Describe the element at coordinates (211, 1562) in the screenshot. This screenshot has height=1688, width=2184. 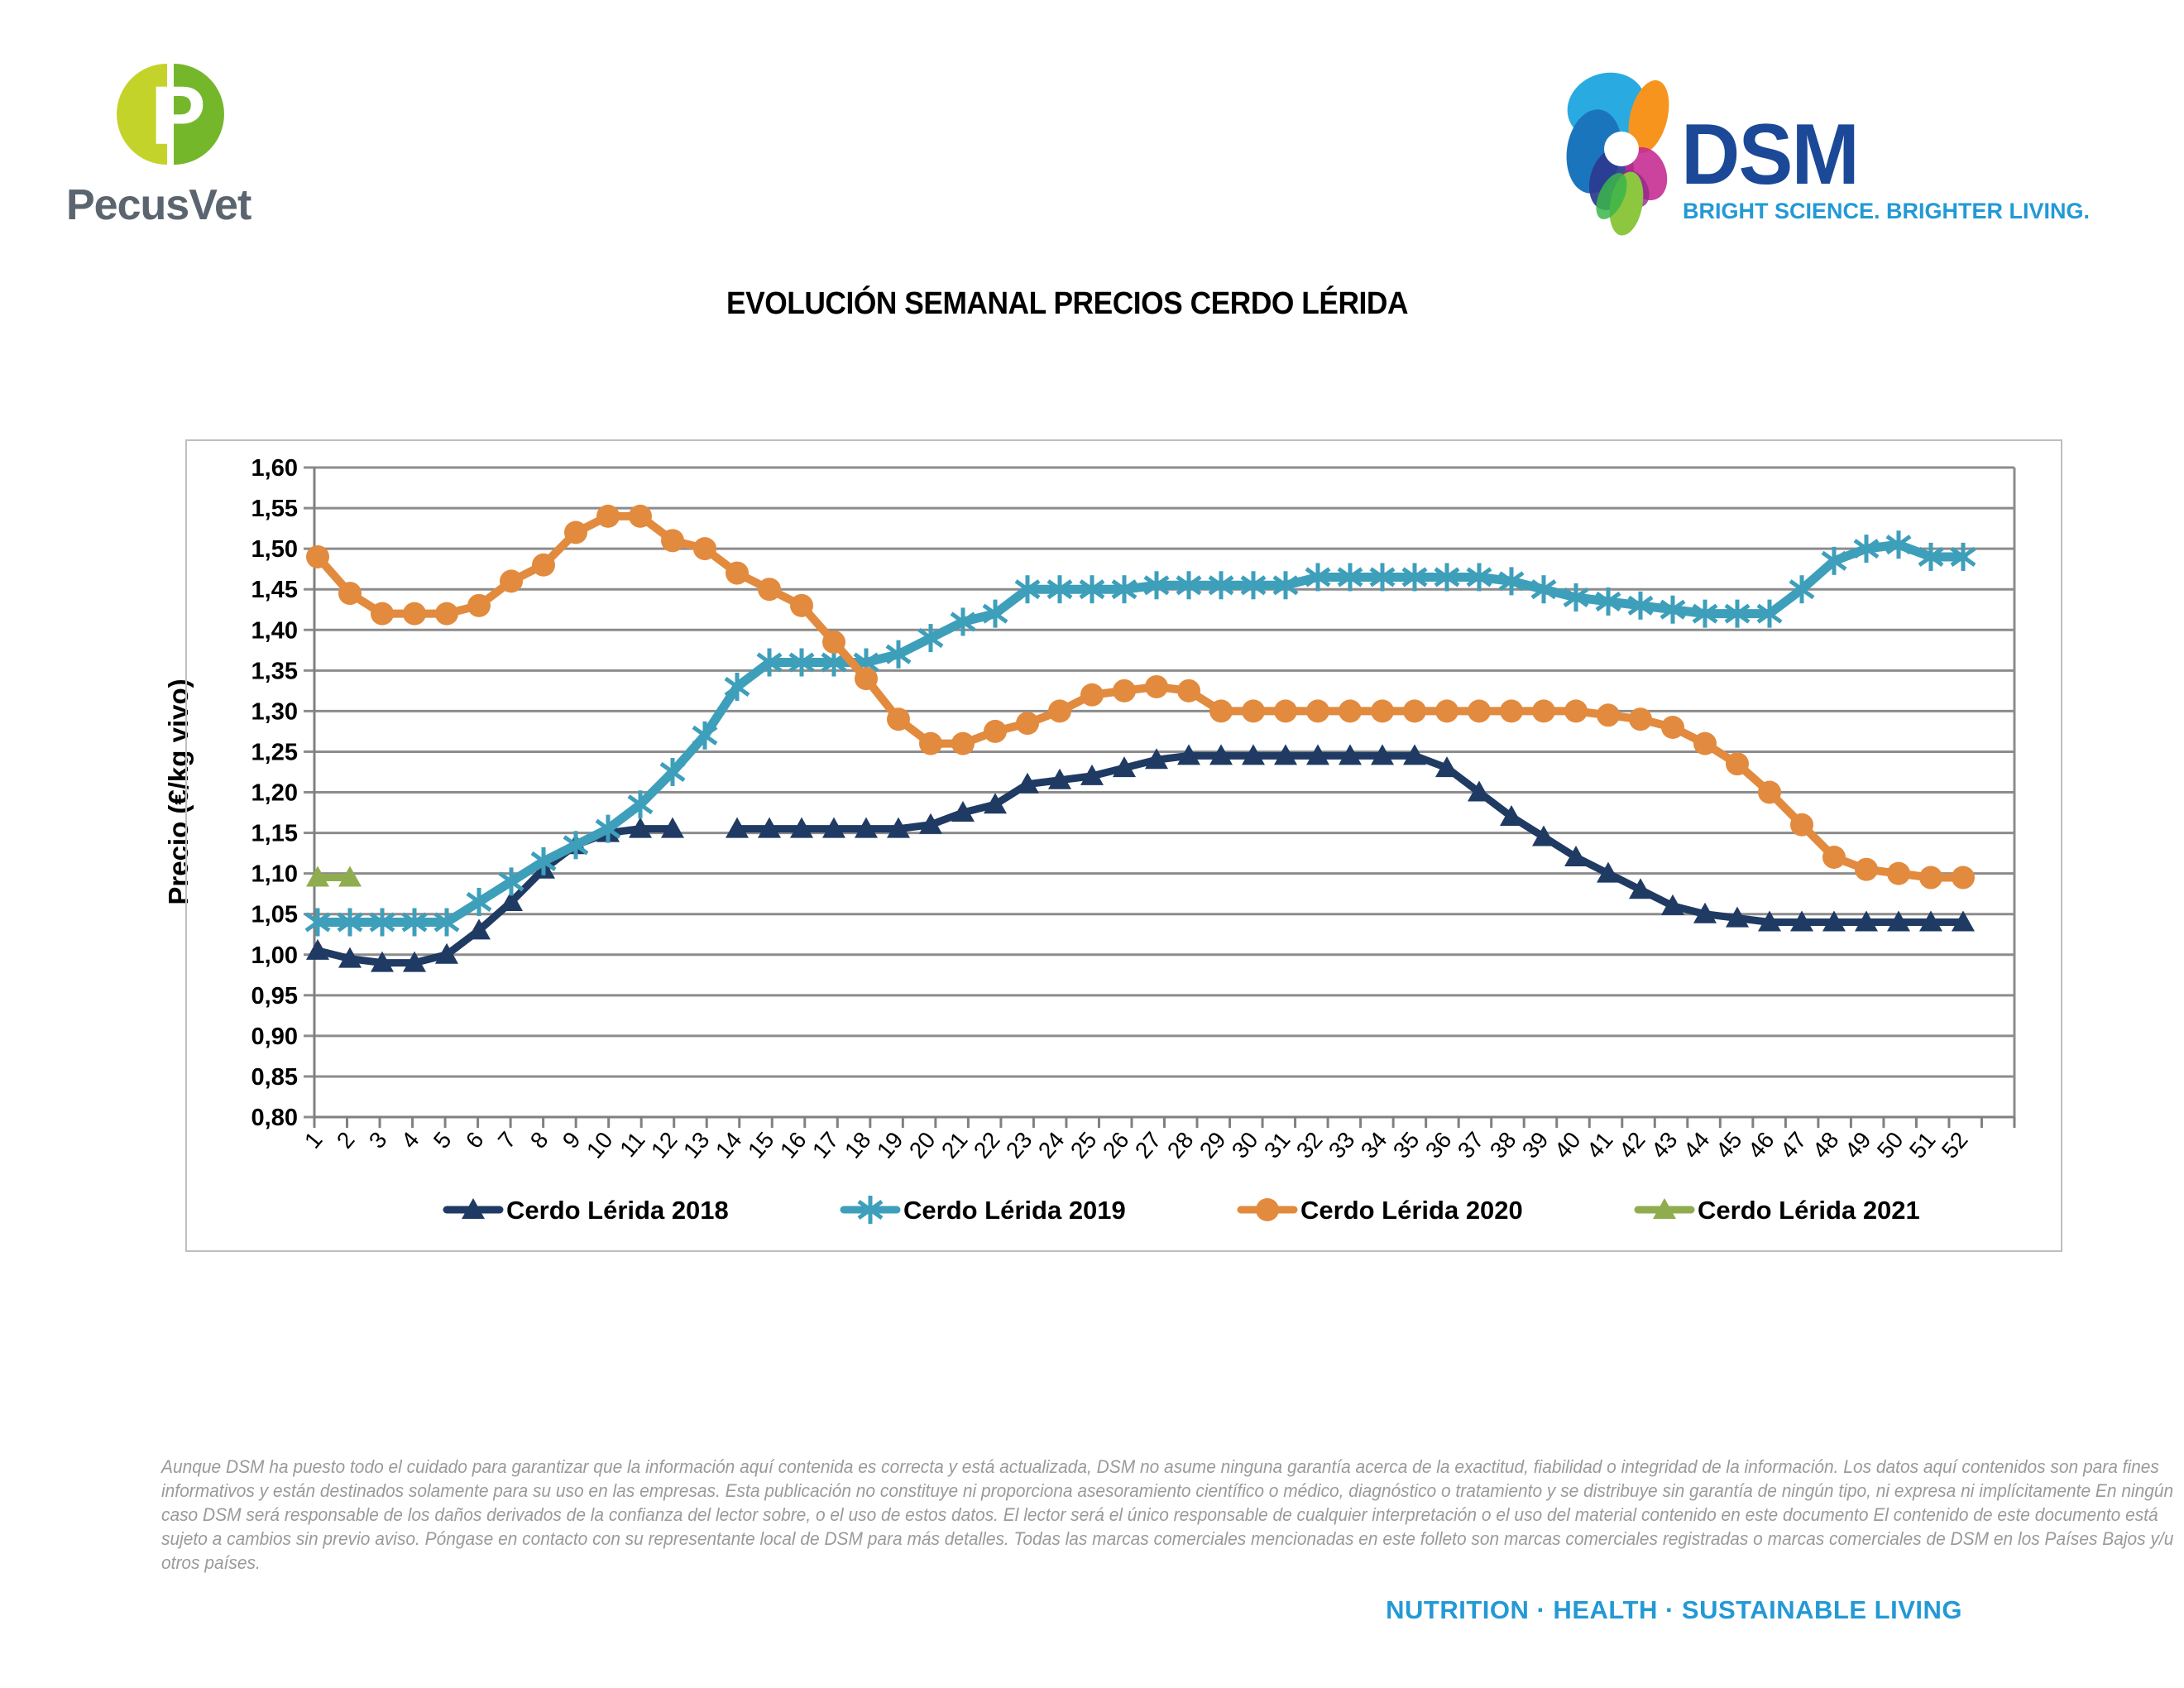
I see `disclaimer-line-5: otros países.` at that location.